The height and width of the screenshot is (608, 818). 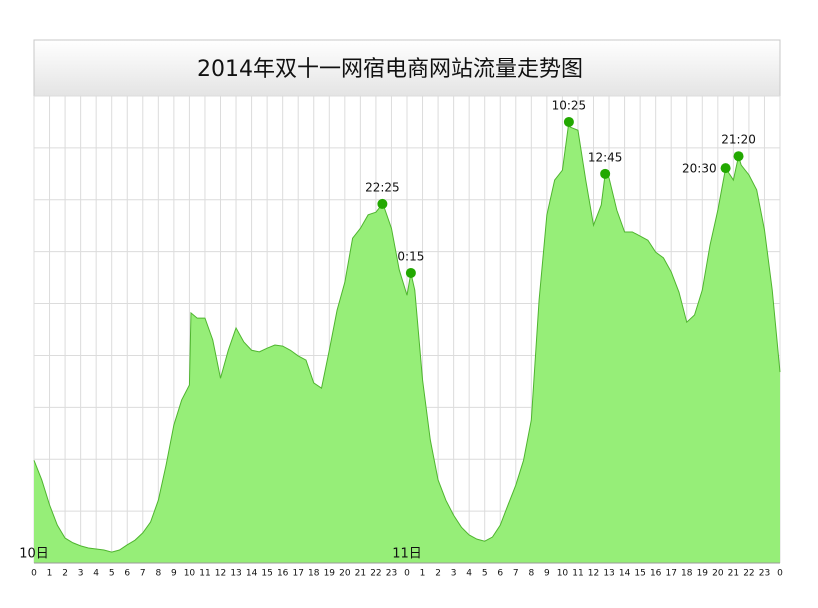 I want to click on peak-label: 22:25, so click(x=382, y=187).